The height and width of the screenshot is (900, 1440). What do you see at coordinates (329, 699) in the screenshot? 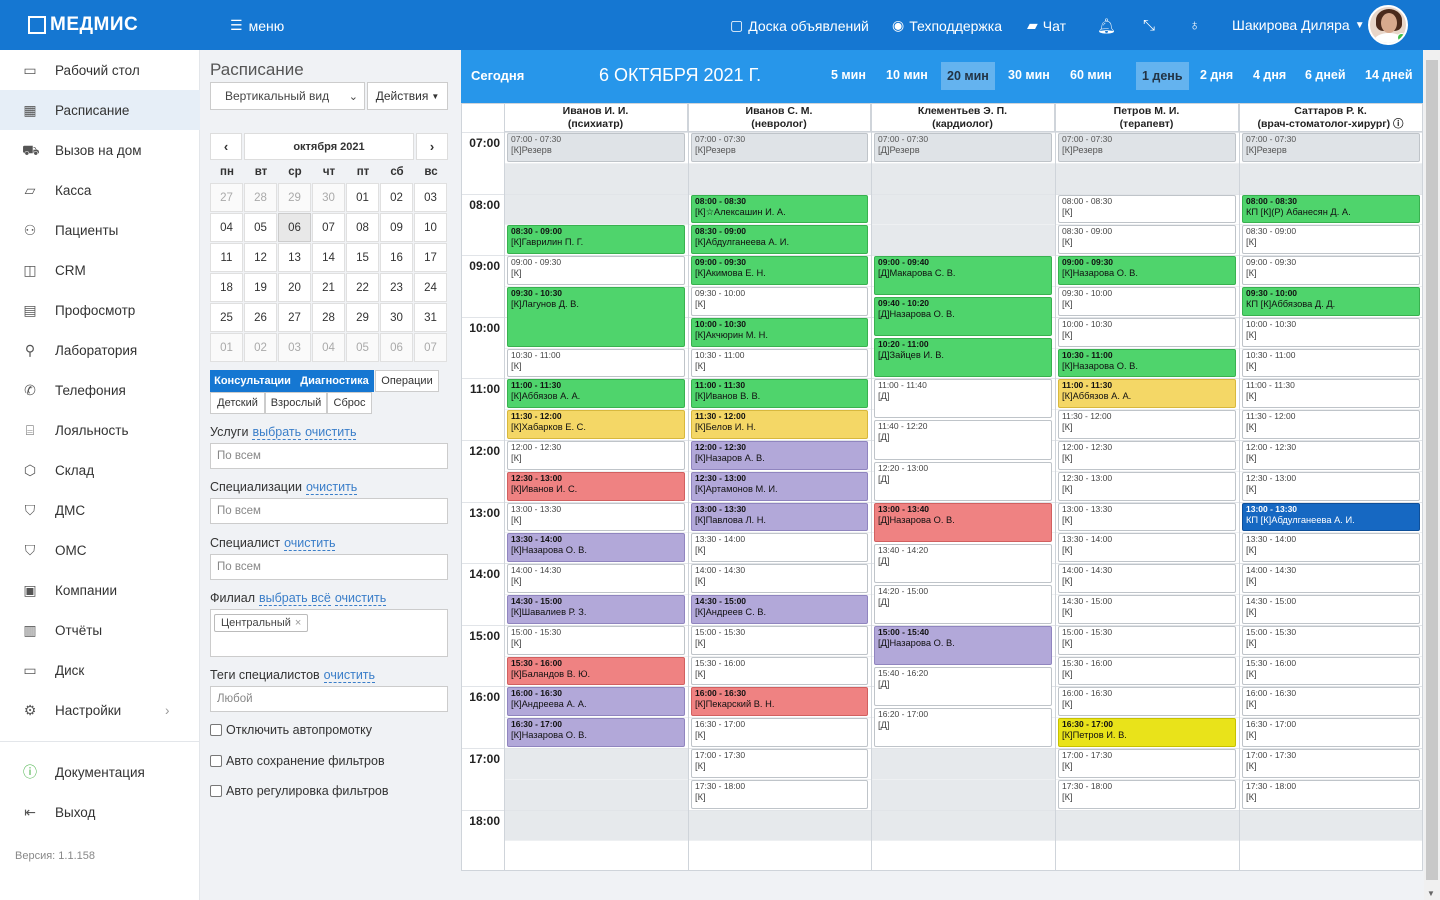
I see `tags-input: Любой` at bounding box center [329, 699].